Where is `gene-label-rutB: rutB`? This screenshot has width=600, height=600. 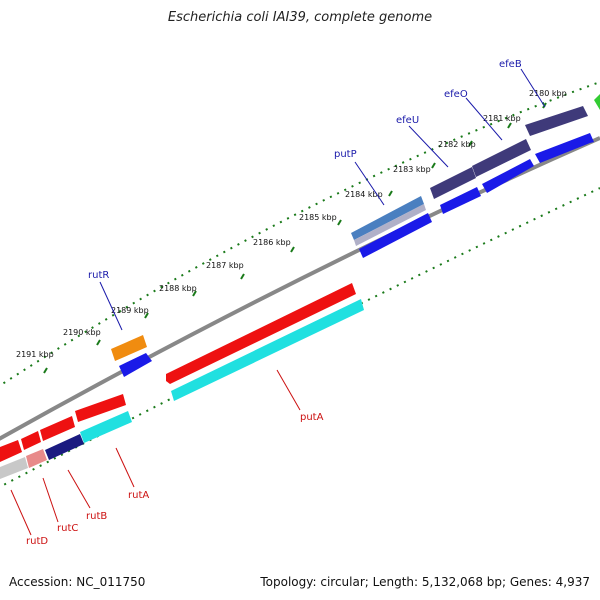 gene-label-rutB: rutB is located at coordinates (96, 516).